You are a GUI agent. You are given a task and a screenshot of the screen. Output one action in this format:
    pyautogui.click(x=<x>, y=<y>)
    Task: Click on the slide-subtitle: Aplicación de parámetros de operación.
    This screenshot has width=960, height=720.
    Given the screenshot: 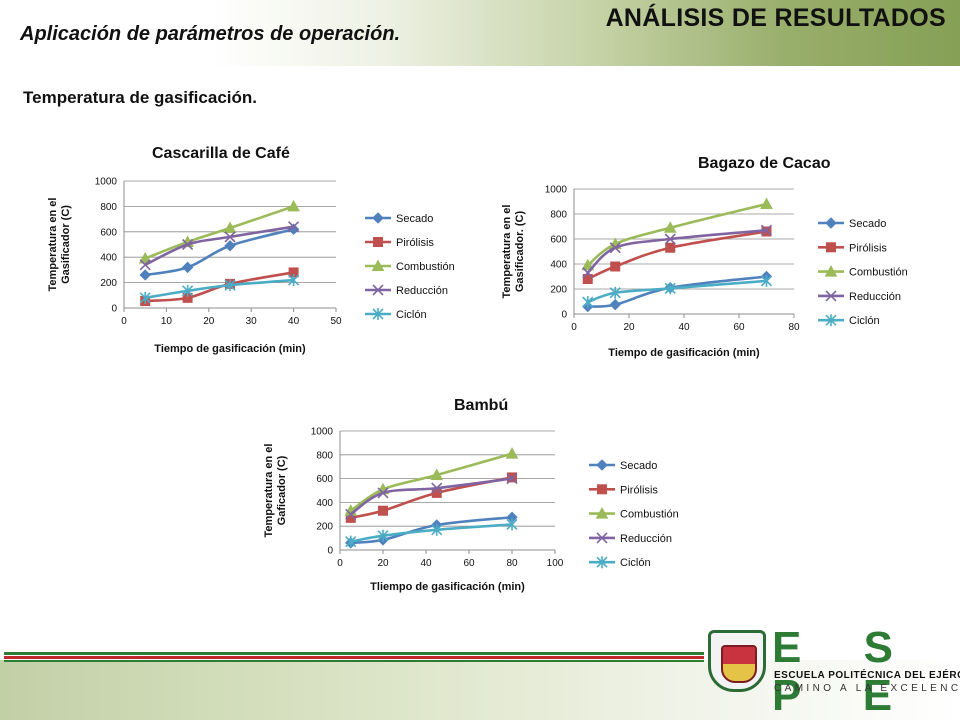 What is the action you would take?
    pyautogui.click(x=210, y=34)
    